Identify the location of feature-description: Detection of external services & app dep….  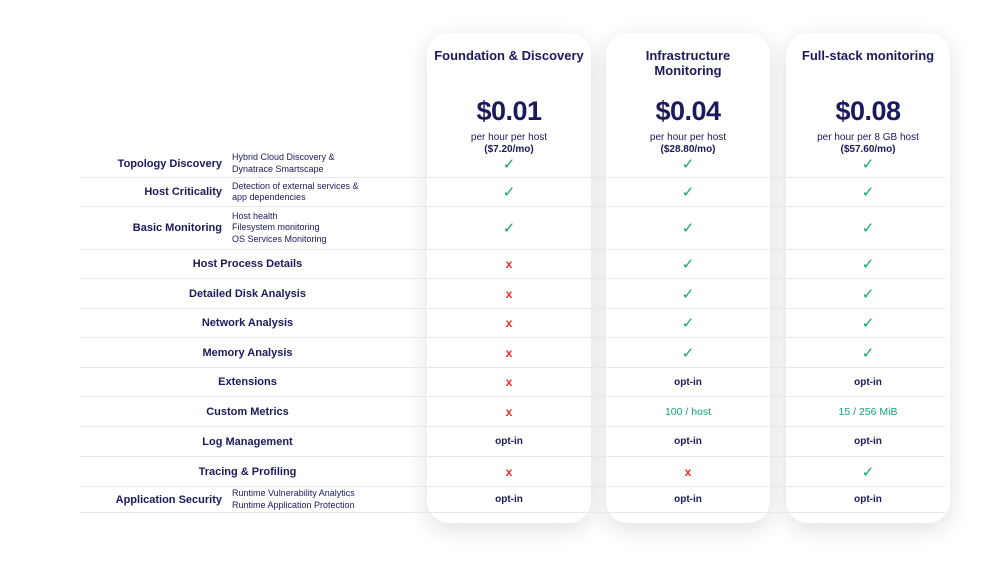
(295, 191).